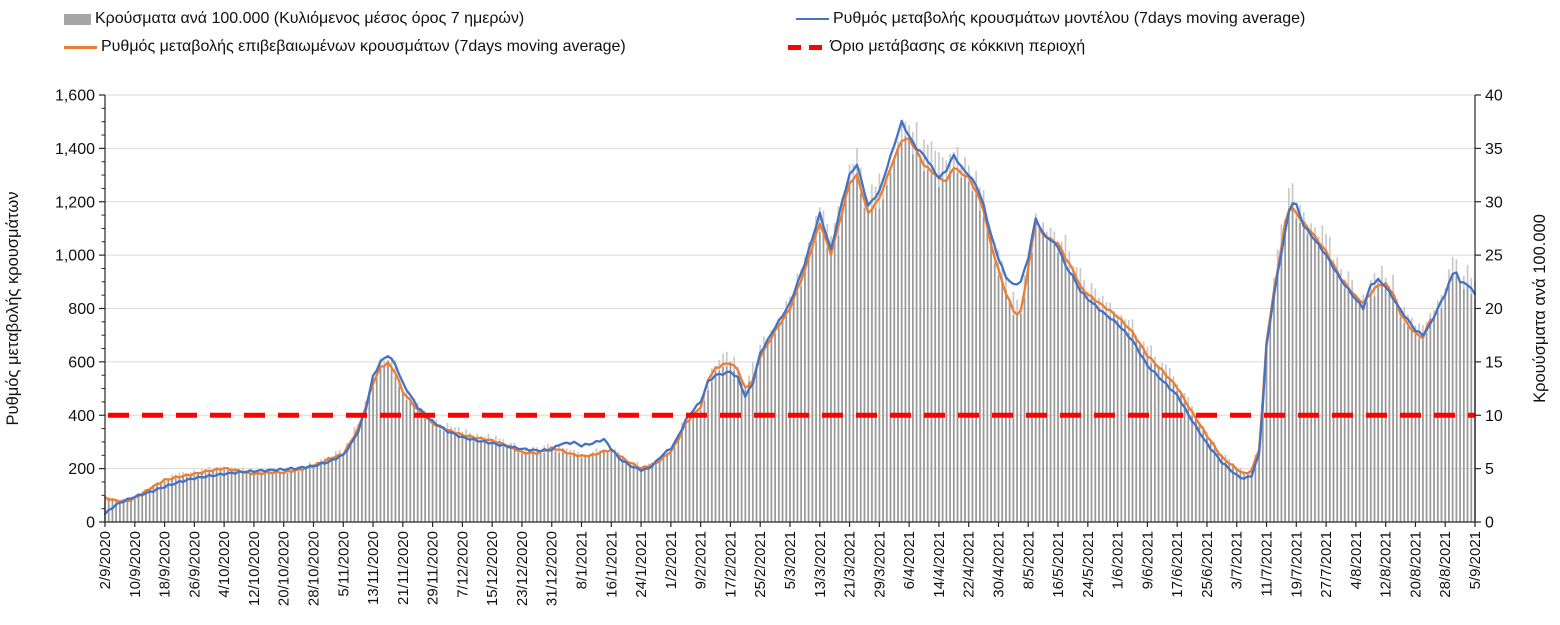 The height and width of the screenshot is (625, 1560). I want to click on svg-text: 20, so click(1494, 309).